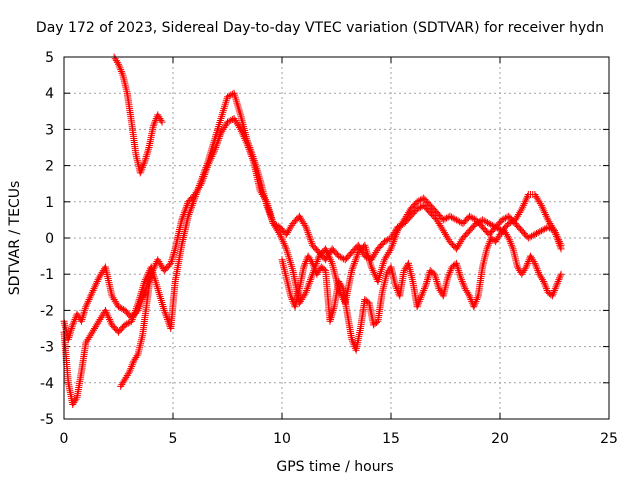 Image resolution: width=640 pixels, height=480 pixels. I want to click on y-tick-label: 4, so click(49, 94).